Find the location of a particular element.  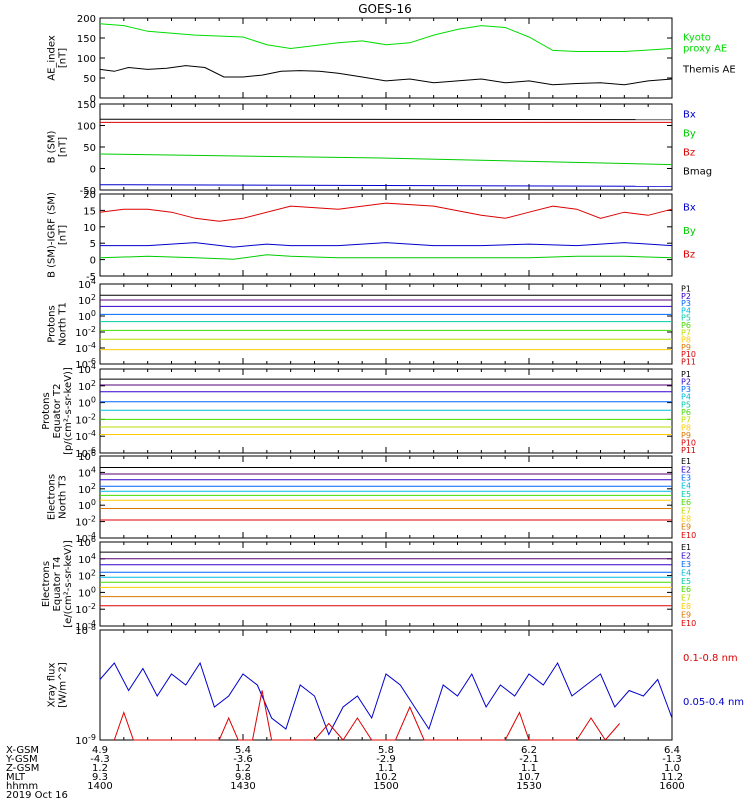

footer-value: 1500 is located at coordinates (385, 786).